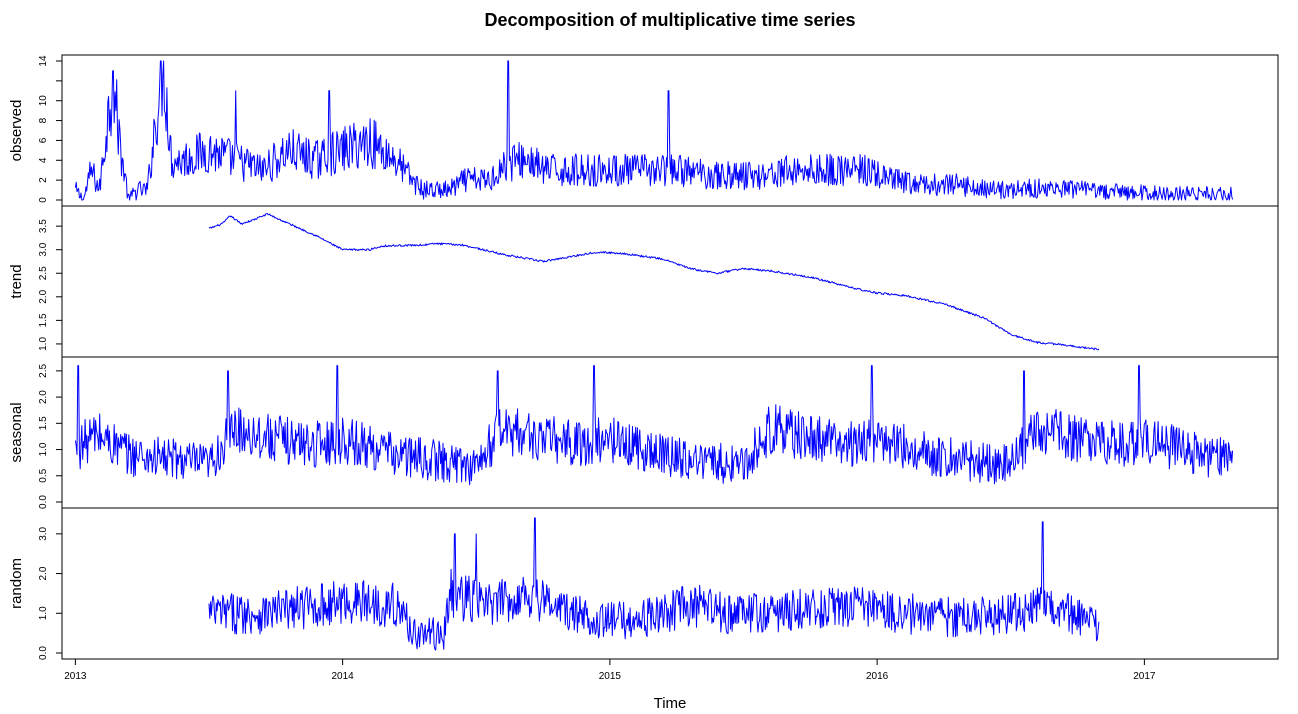 Image resolution: width=1298 pixels, height=714 pixels. Describe the element at coordinates (43, 502) in the screenshot. I see `y-tick-label-seasonal: 0.0` at that location.